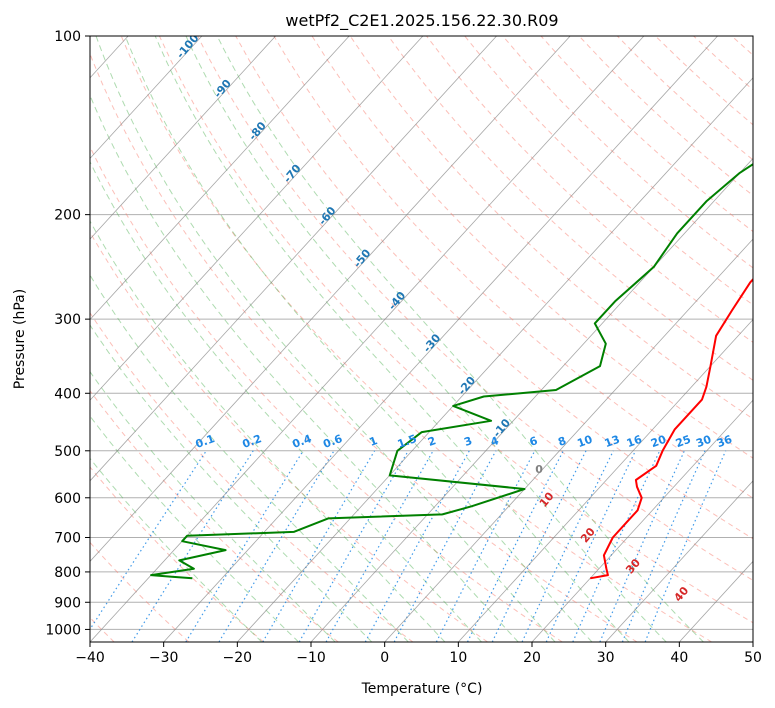 Image resolution: width=775 pixels, height=708 pixels. I want to click on y-tick-label: 700, so click(67, 539).